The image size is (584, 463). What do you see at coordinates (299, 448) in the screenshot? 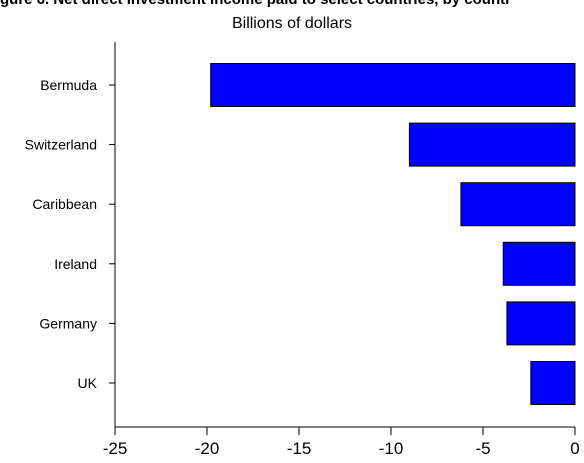
I see `x-tick-label: -15` at bounding box center [299, 448].